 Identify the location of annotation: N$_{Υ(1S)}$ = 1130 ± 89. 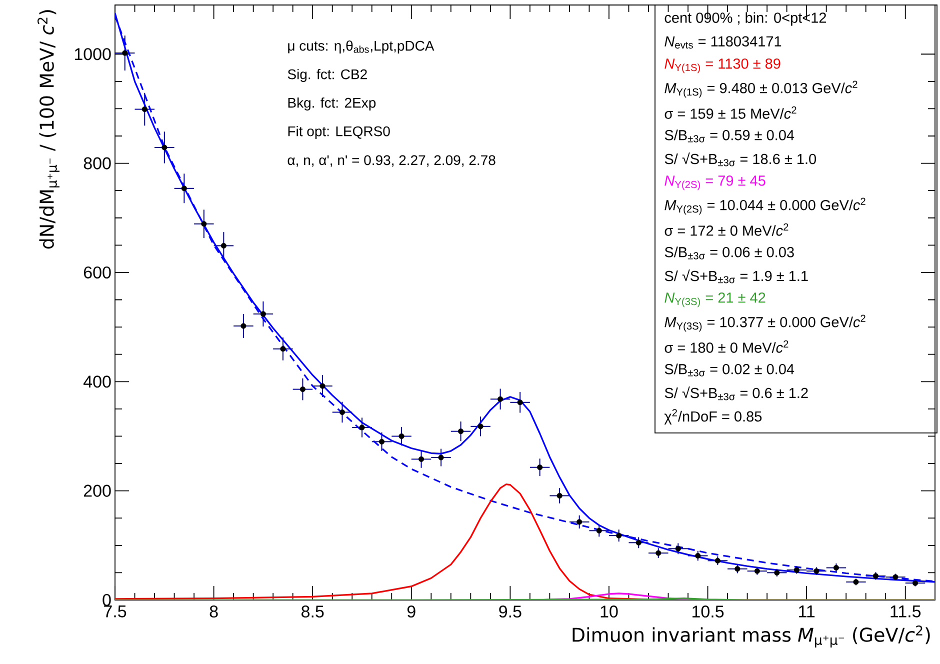
(722, 66).